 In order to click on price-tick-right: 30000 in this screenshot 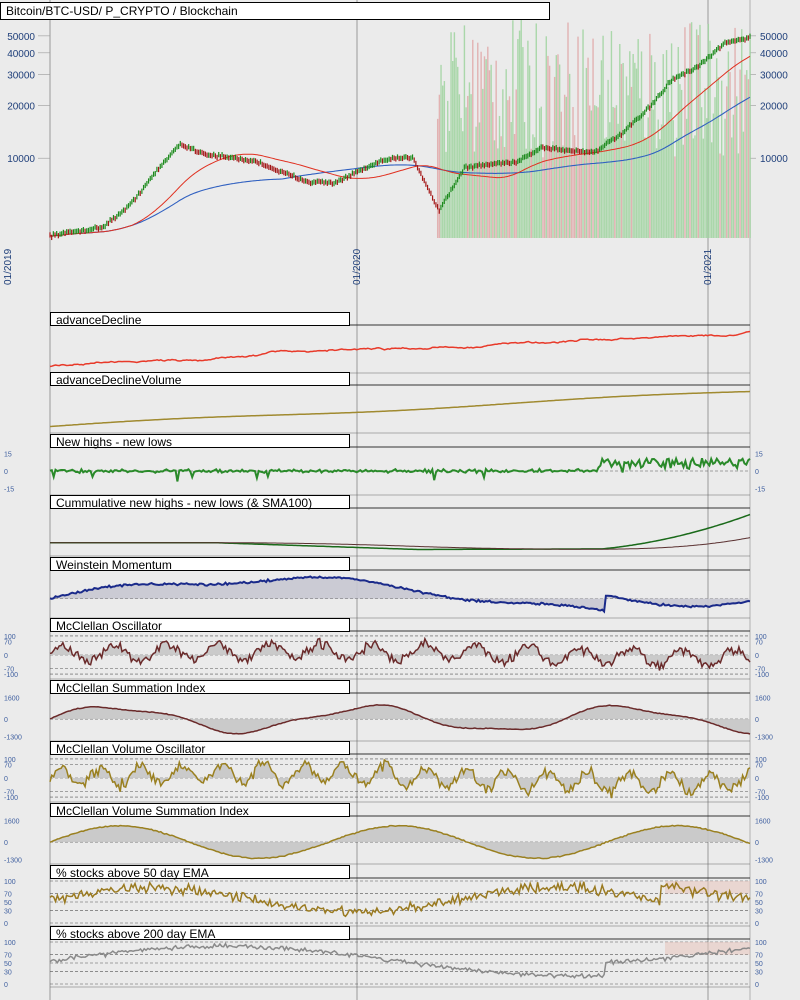, I will do `click(774, 76)`.